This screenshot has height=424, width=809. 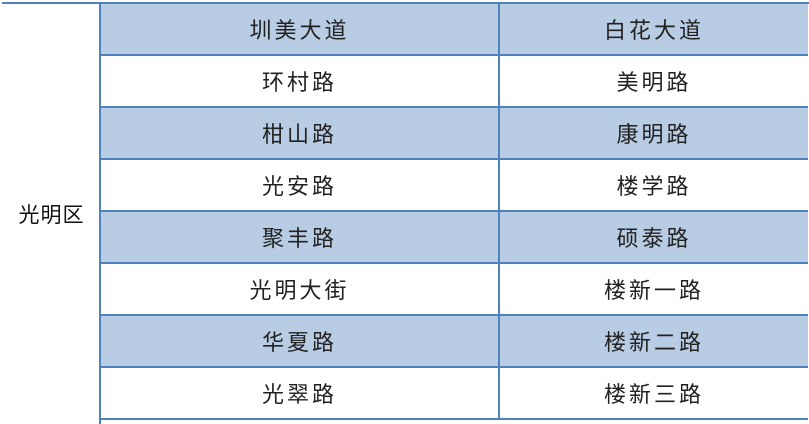 What do you see at coordinates (300, 289) in the screenshot?
I see `road-name-left: 光明大街` at bounding box center [300, 289].